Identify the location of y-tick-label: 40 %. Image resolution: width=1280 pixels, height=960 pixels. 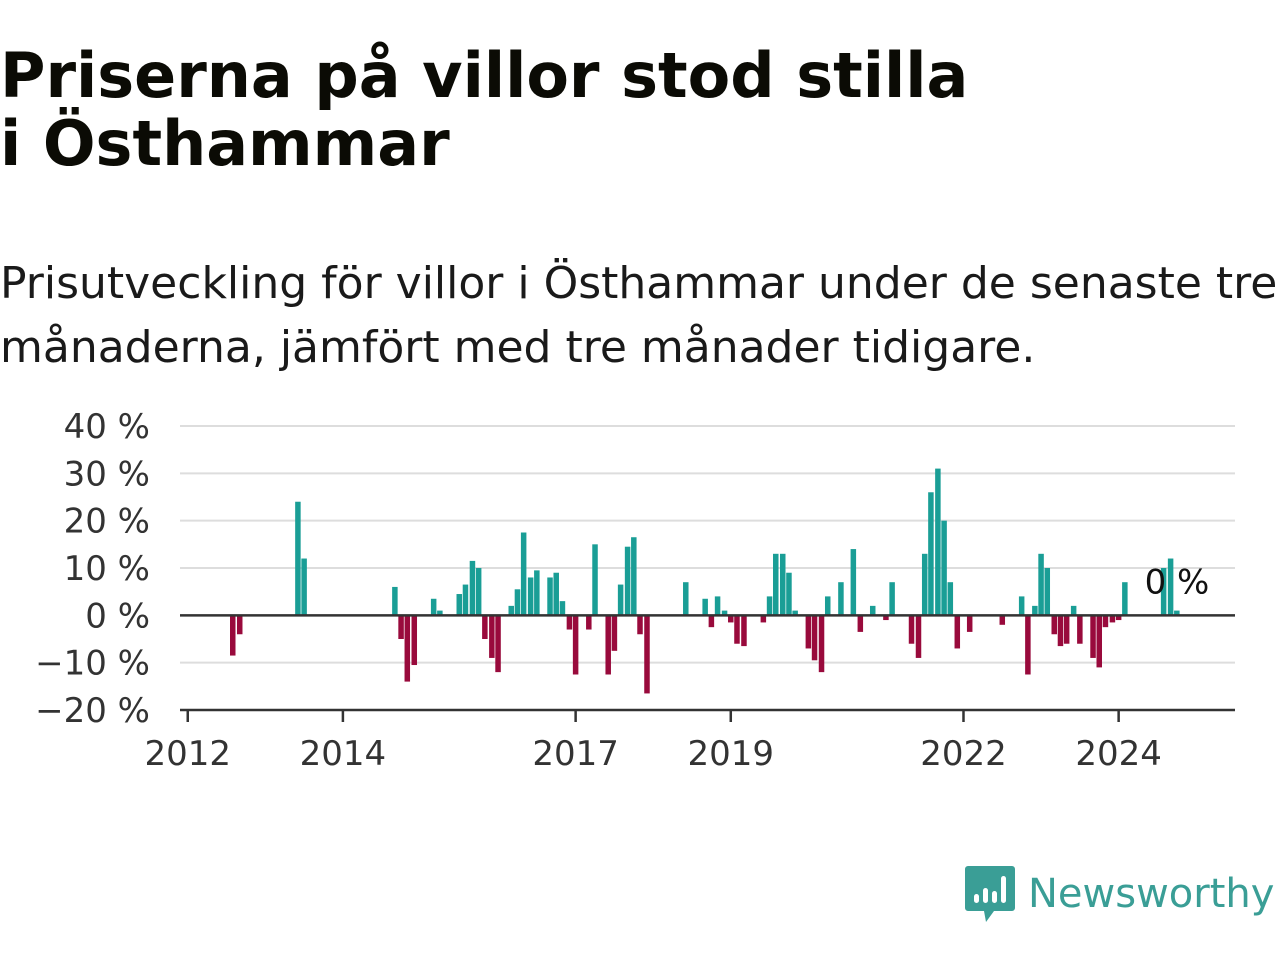
(107, 427).